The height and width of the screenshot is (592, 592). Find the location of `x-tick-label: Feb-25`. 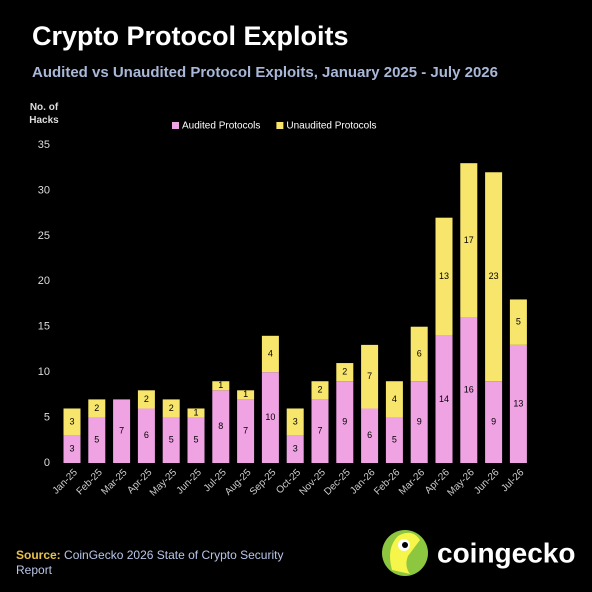

x-tick-label: Feb-25 is located at coordinates (90, 482).